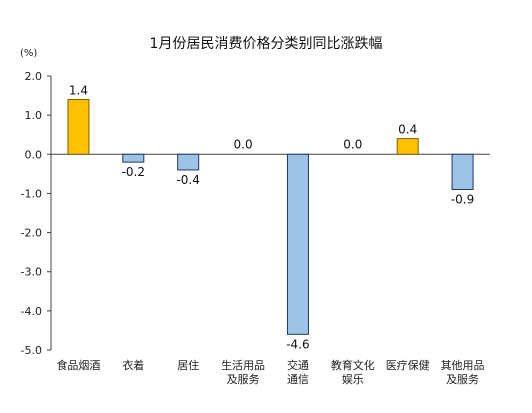  What do you see at coordinates (463, 365) in the screenshot?
I see `category-label: 其他用品` at bounding box center [463, 365].